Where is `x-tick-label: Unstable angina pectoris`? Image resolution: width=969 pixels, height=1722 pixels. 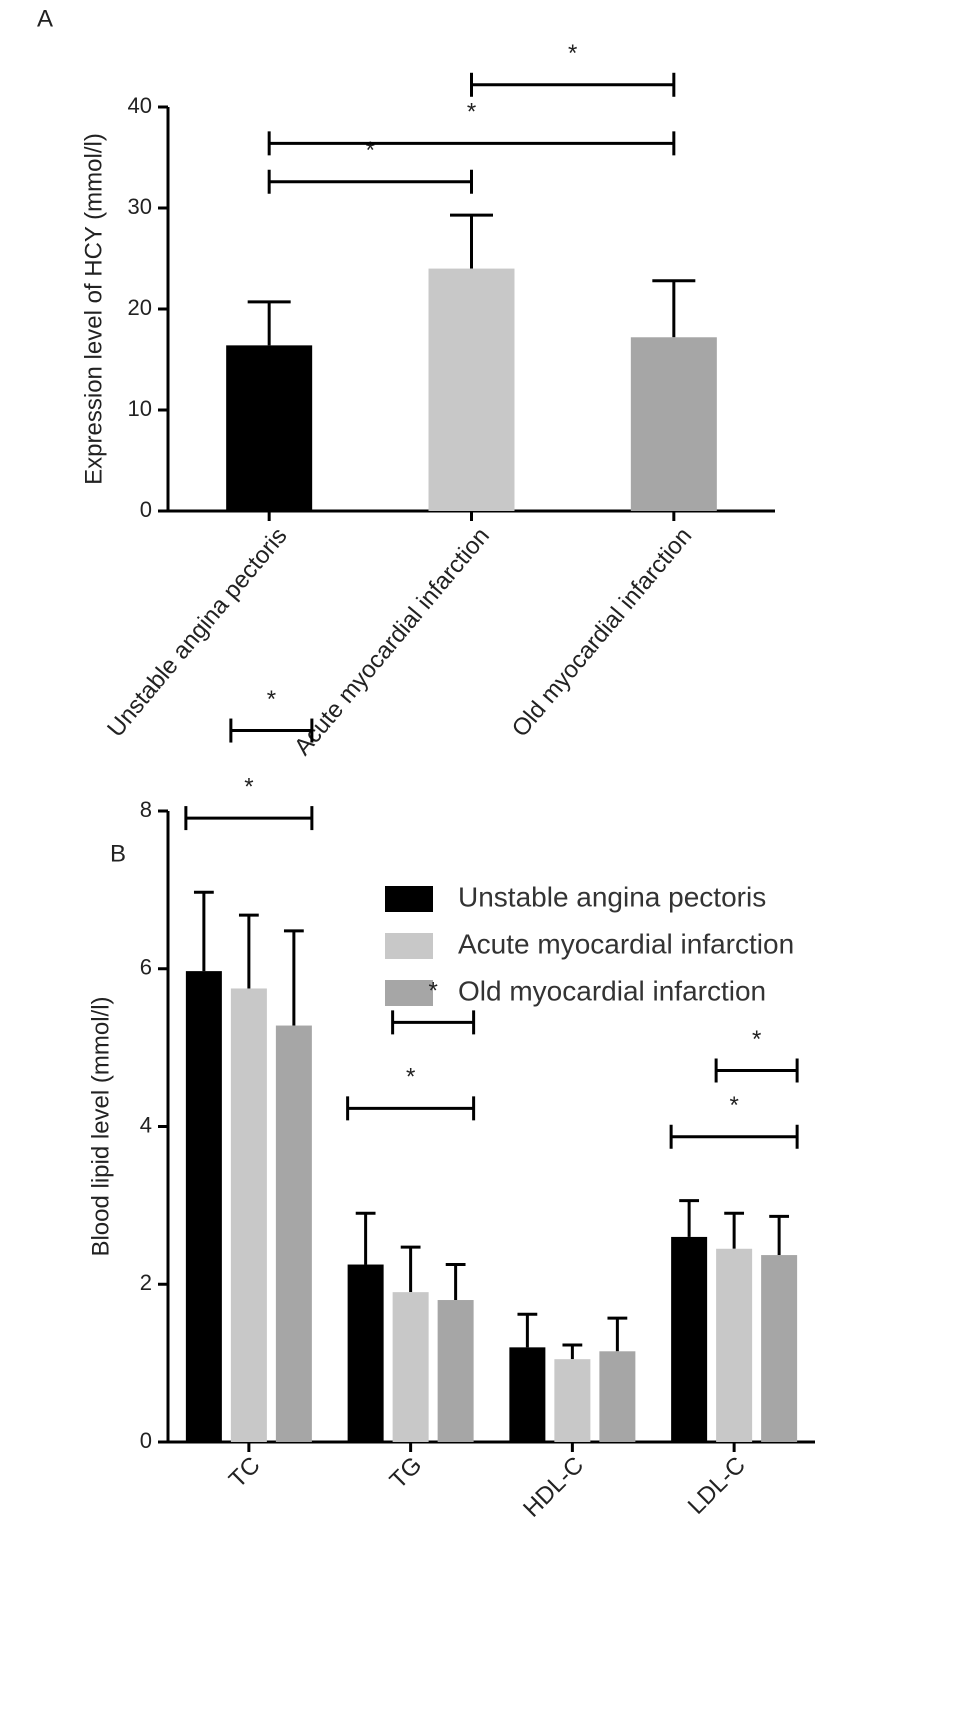
x-tick-label: Unstable angina pectoris is located at coordinates (197, 633).